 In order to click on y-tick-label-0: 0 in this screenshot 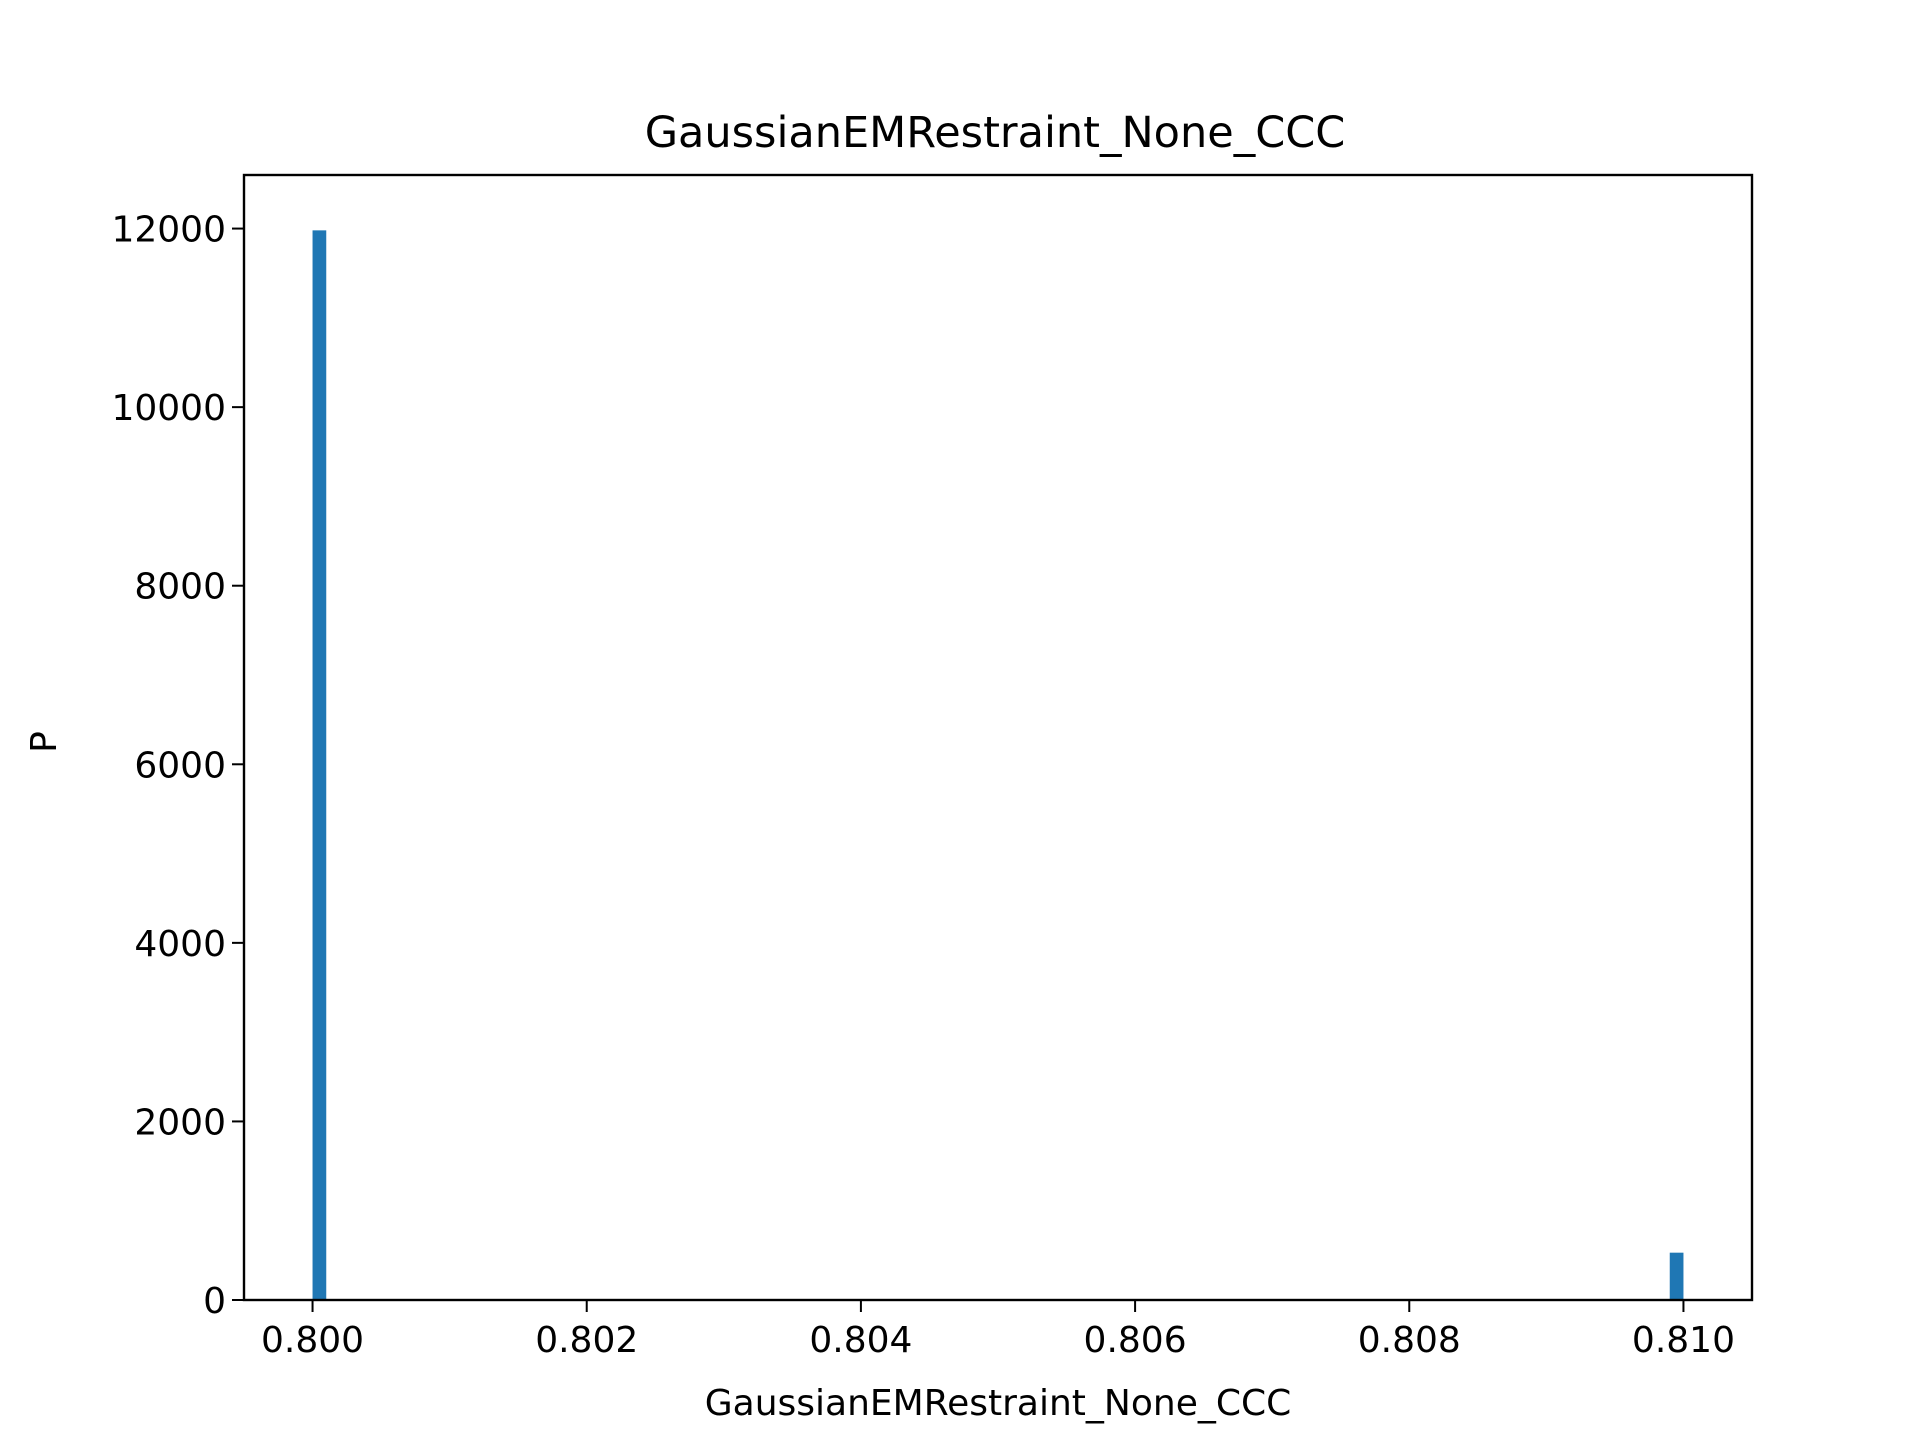, I will do `click(214, 1301)`.